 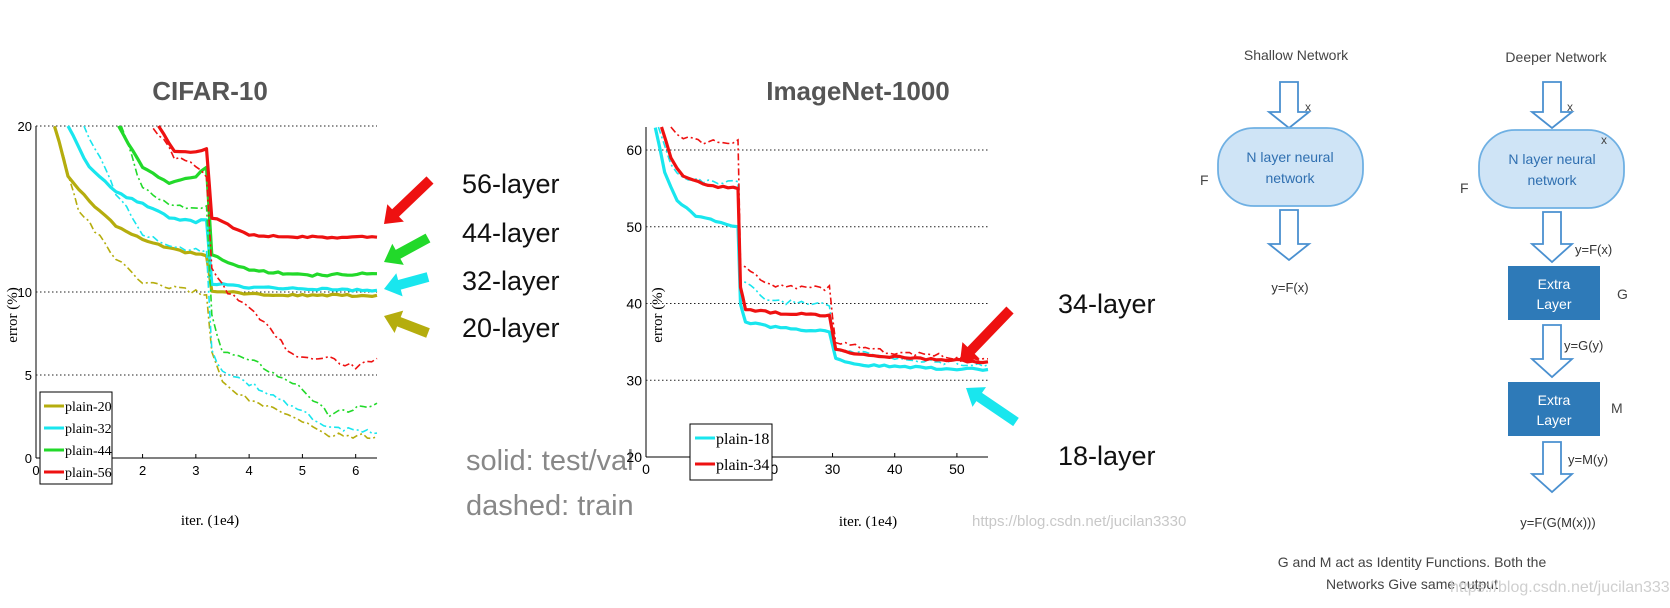 I want to click on arrow-32-layer, so click(x=407, y=284).